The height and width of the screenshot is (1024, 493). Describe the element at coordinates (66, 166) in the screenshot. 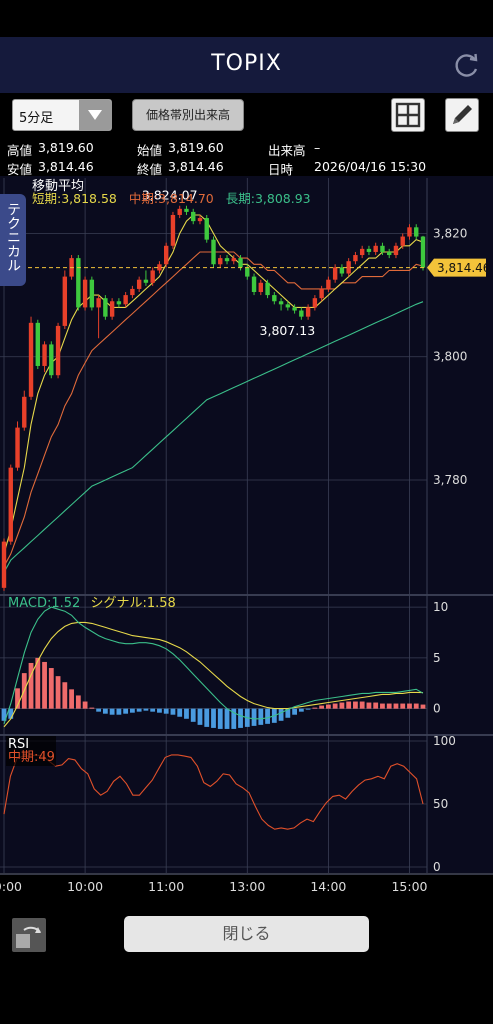

I see `low-value: 3,814.46` at that location.